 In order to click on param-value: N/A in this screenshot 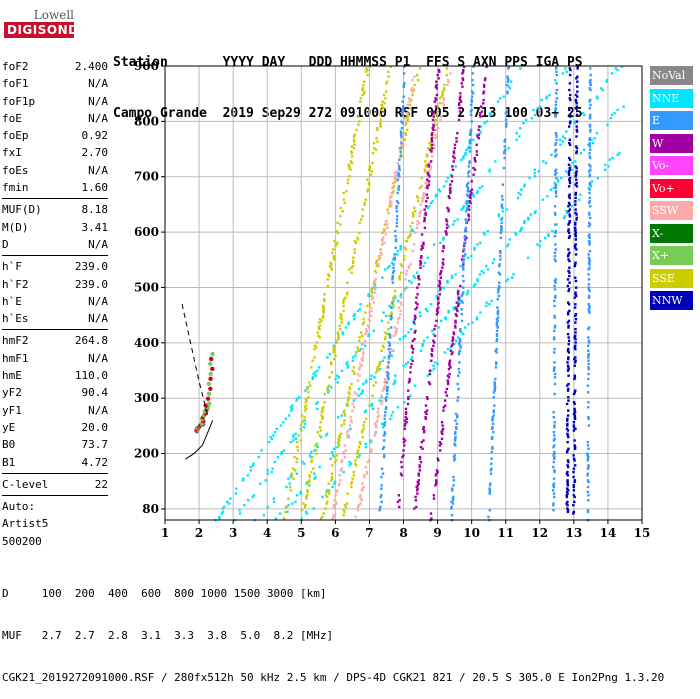, I will do `click(98, 101)`.